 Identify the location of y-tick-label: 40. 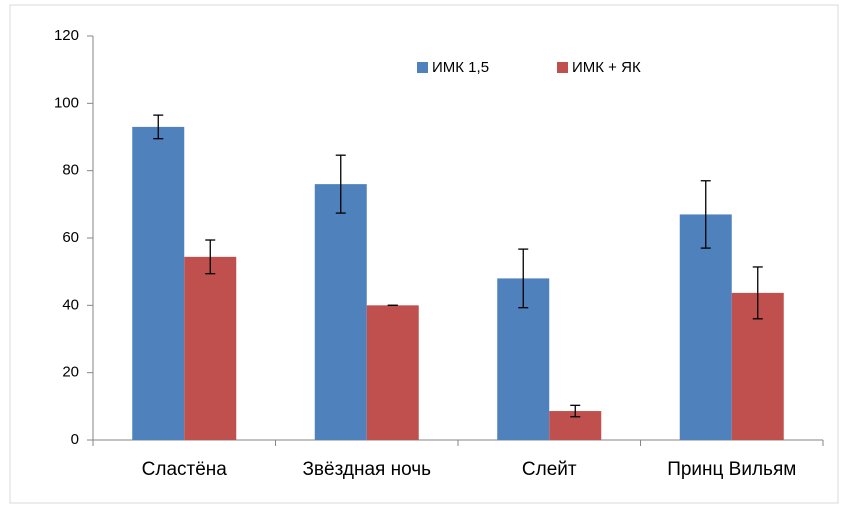
(70, 304).